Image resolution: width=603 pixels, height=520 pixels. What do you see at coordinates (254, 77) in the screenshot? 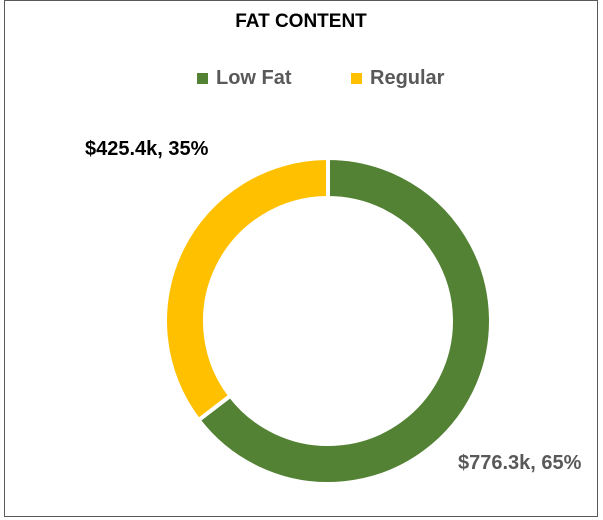
I see `legend-label-low-fat: Low Fat` at bounding box center [254, 77].